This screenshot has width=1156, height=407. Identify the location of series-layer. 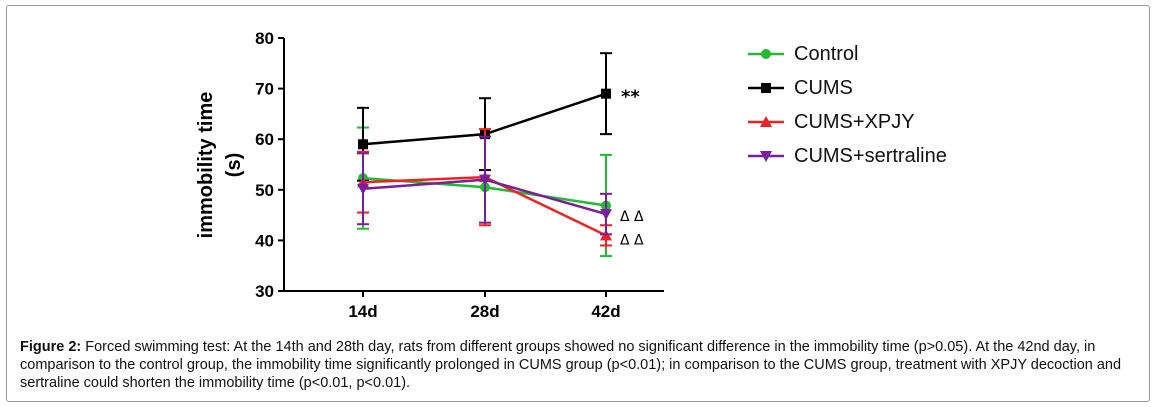
(484, 155).